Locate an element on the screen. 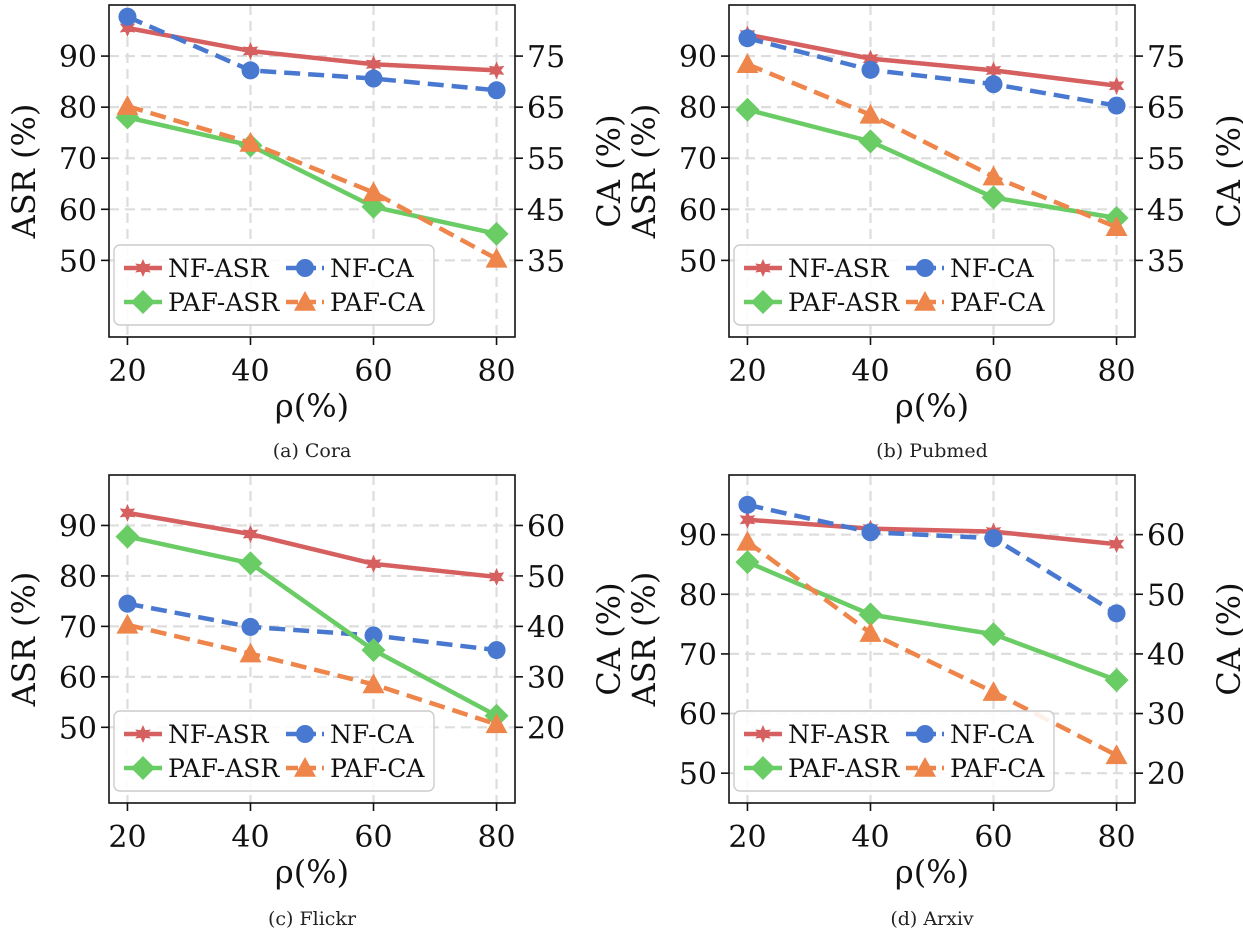 The width and height of the screenshot is (1243, 936). legend-label-nf-ca: NF-CA is located at coordinates (372, 734).